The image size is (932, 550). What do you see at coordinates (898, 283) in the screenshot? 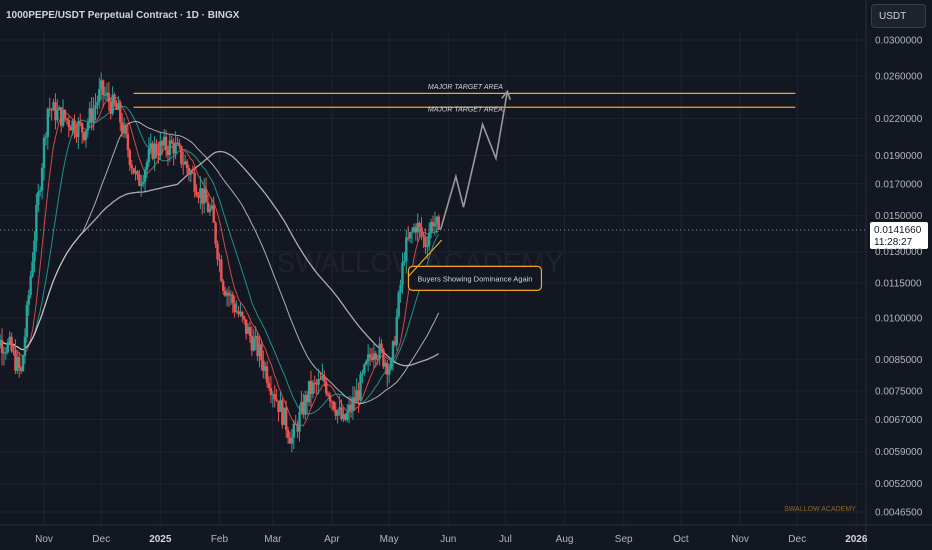
I see `price-tick-label: 0.0115000` at bounding box center [898, 283].